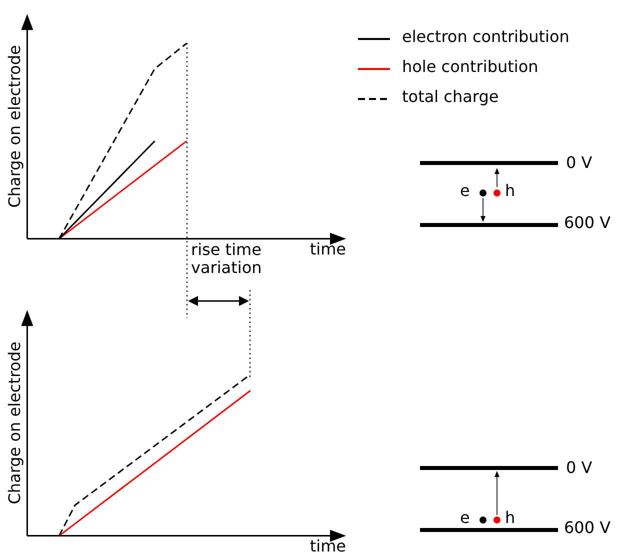  I want to click on text: rise time variation, so click(227, 259).